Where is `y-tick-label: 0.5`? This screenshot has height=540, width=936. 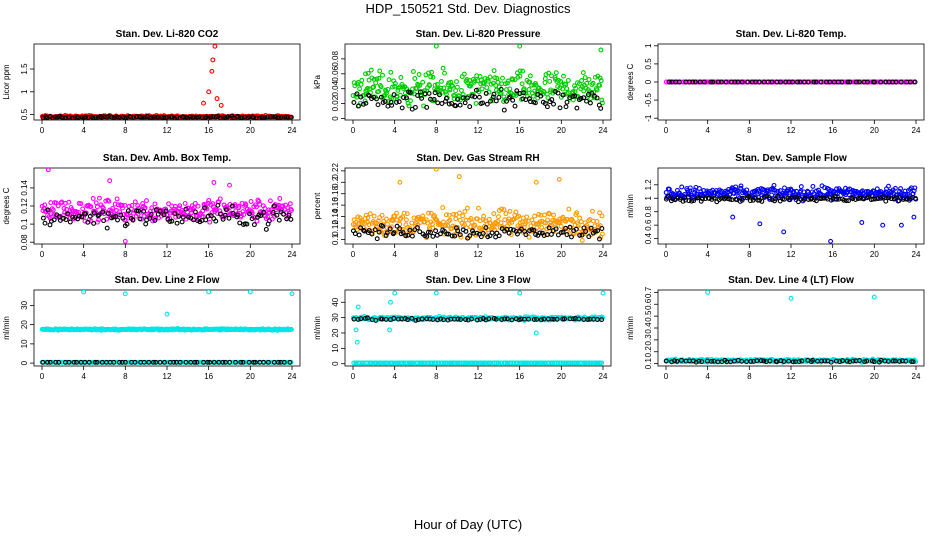
y-tick-label: 0.5 is located at coordinates (24, 114).